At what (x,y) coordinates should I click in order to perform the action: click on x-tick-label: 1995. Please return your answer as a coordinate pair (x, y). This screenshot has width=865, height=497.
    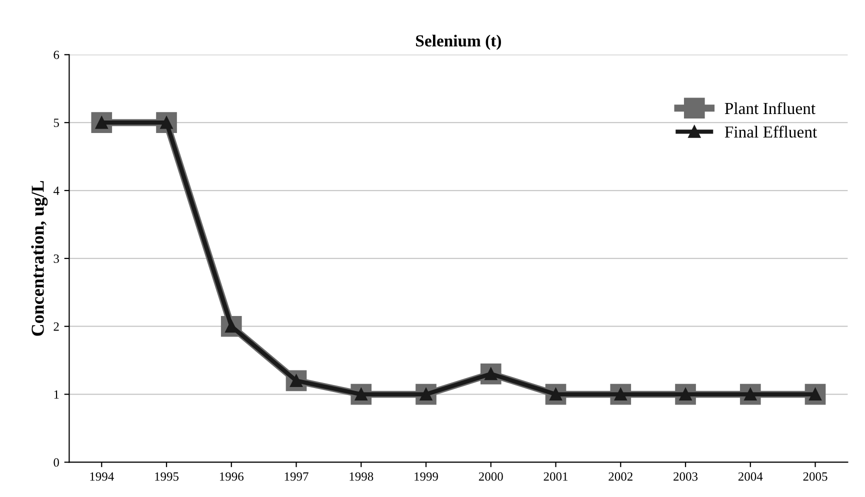
    Looking at the image, I should click on (167, 476).